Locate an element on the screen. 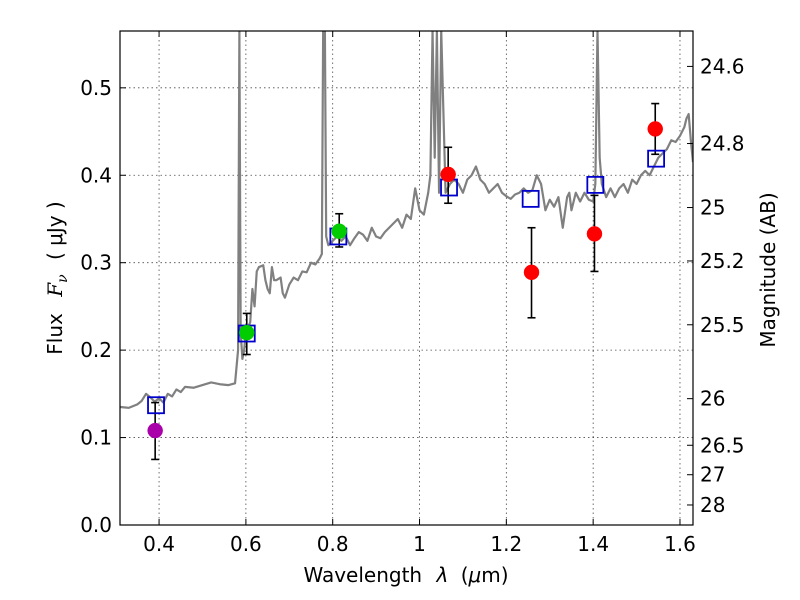  y-tick-label: 0.3 is located at coordinates (96, 263).